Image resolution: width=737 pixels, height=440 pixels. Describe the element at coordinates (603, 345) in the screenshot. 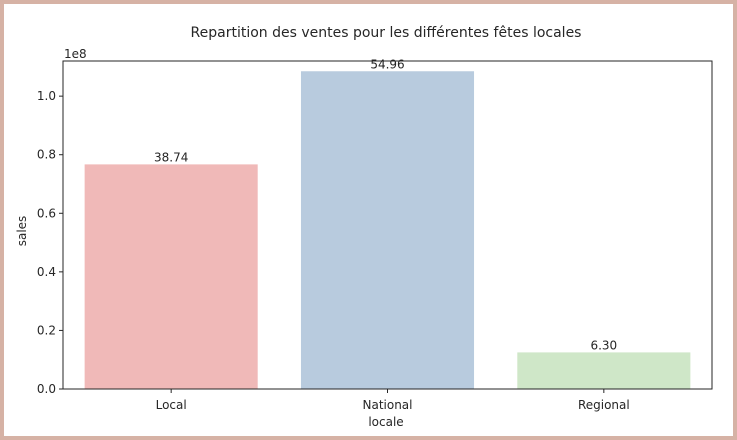

I see `data-label-regional: 6.30` at that location.